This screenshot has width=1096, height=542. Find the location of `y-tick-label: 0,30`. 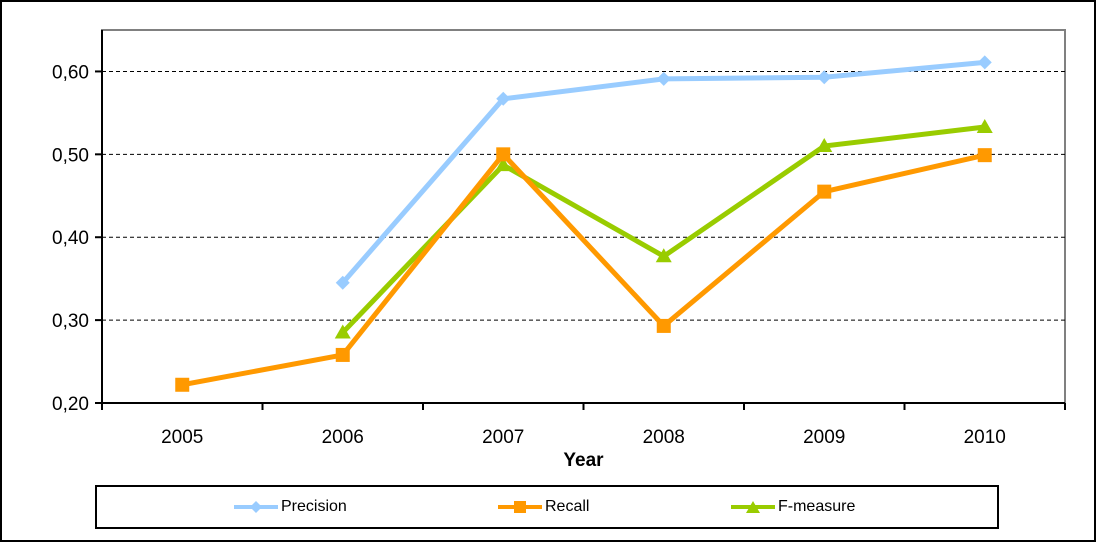

y-tick-label: 0,30 is located at coordinates (70, 321).